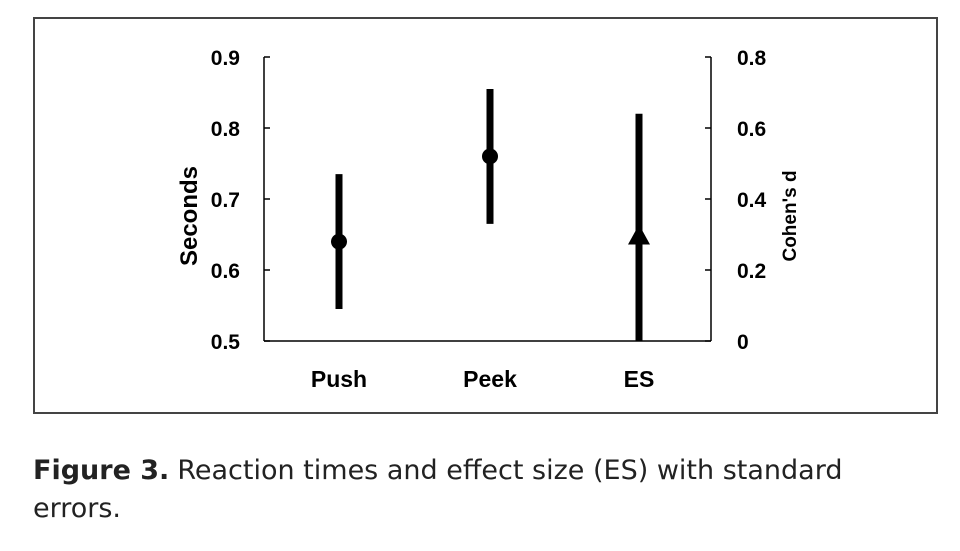 The height and width of the screenshot is (551, 960). I want to click on right-axis-label: Cohen's d, so click(790, 215).